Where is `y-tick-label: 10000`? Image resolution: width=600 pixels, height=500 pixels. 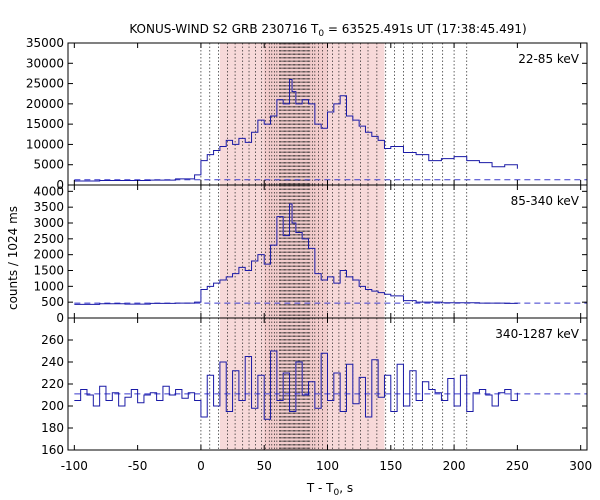 y-tick-label: 10000 is located at coordinates (45, 144).